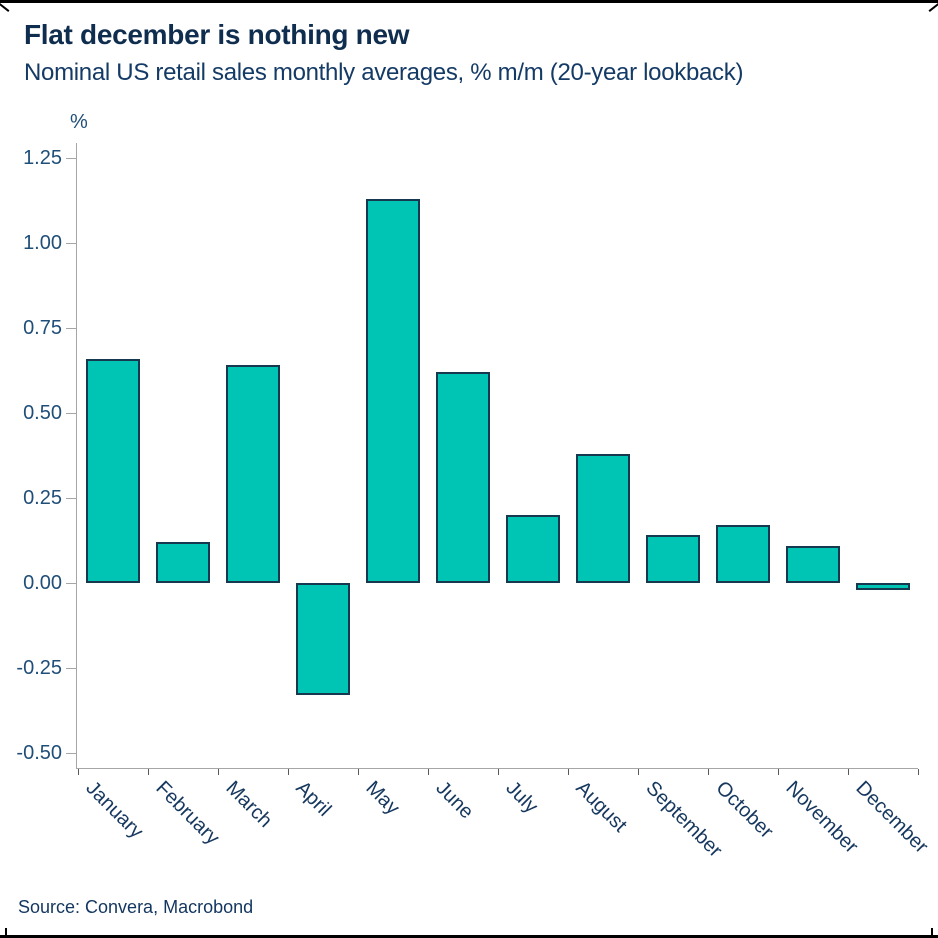  What do you see at coordinates (603, 518) in the screenshot?
I see `bar-august` at bounding box center [603, 518].